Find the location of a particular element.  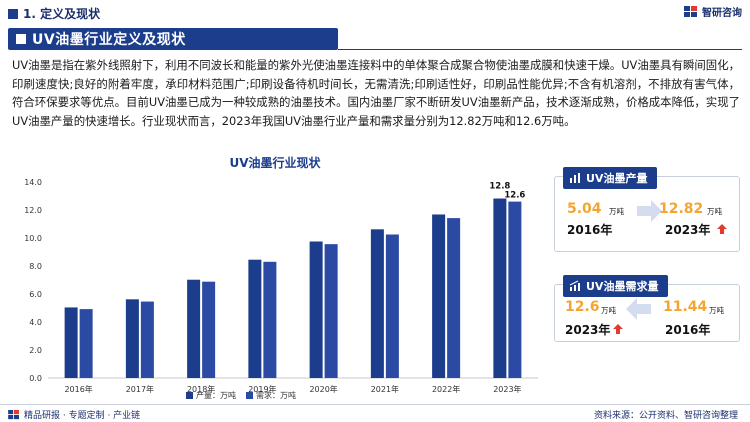

title-marker-icon is located at coordinates (21, 39).